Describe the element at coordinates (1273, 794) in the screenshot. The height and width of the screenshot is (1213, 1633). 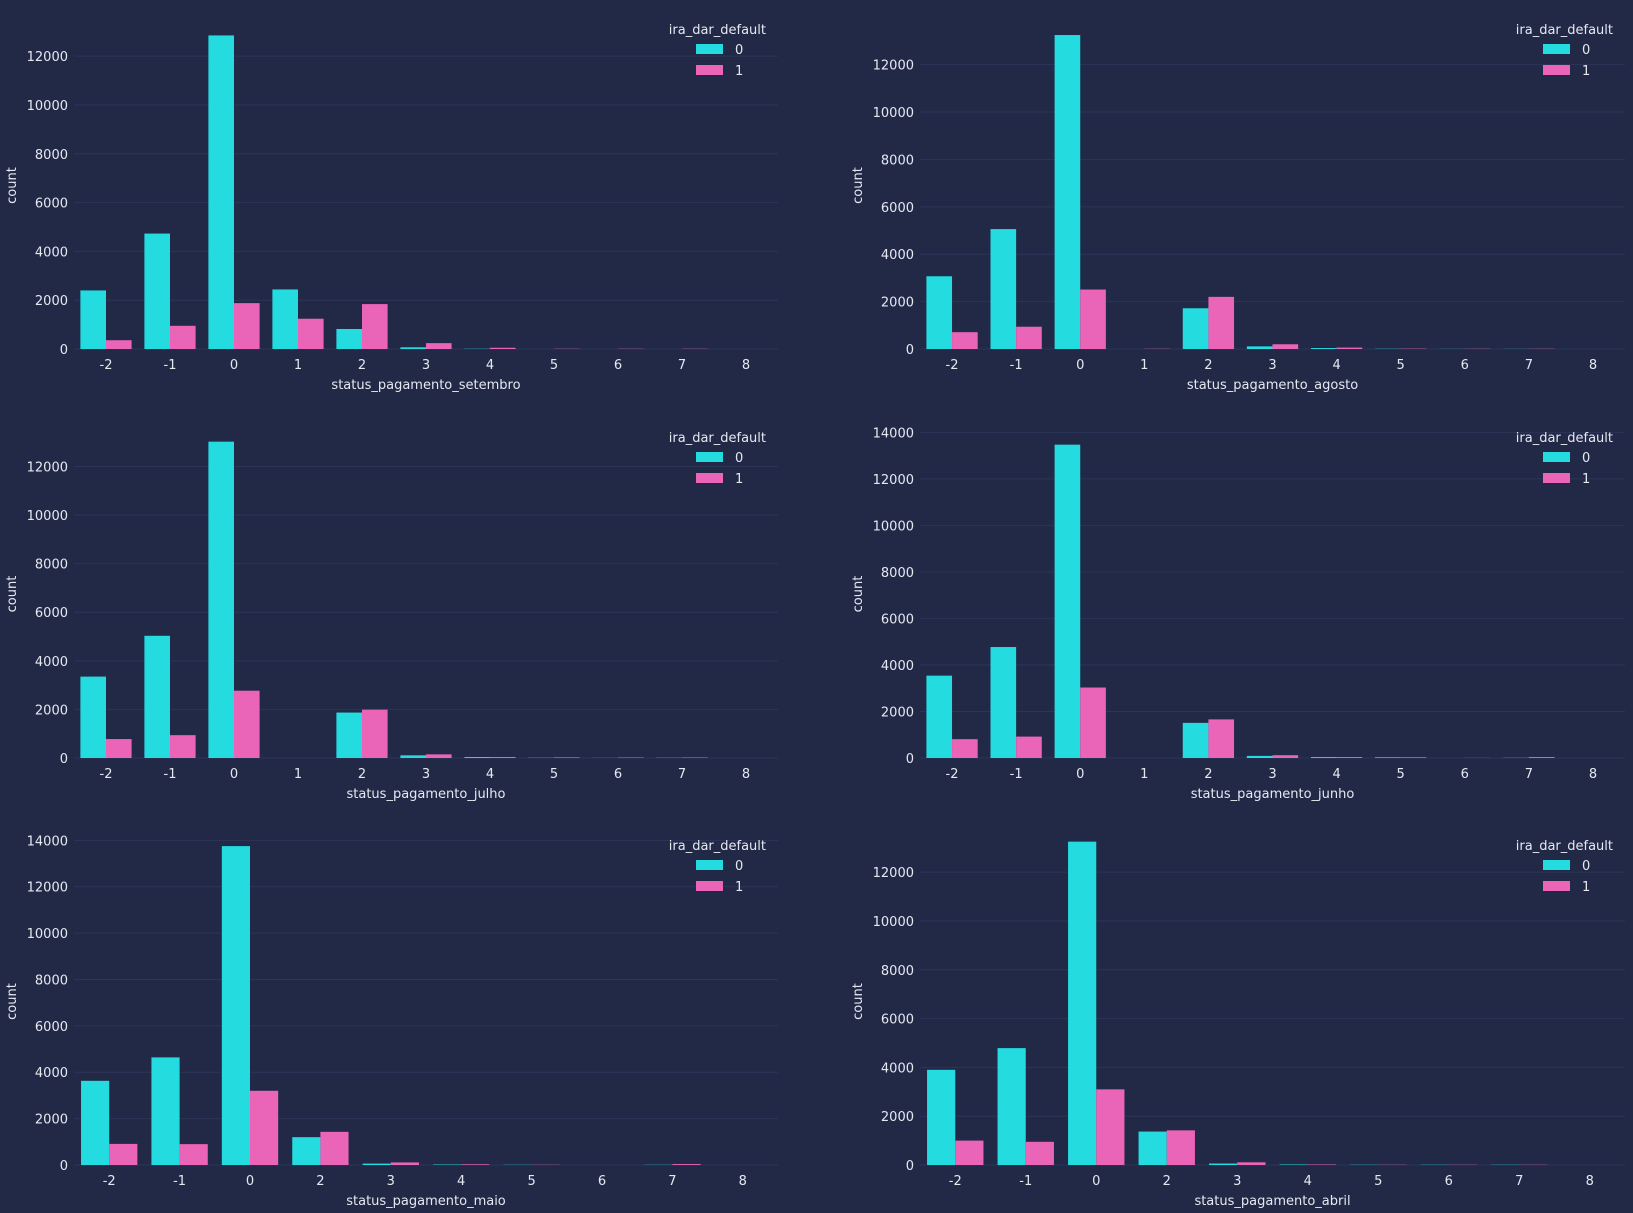
I see `x-axis-label: status_pagamento_junho` at that location.